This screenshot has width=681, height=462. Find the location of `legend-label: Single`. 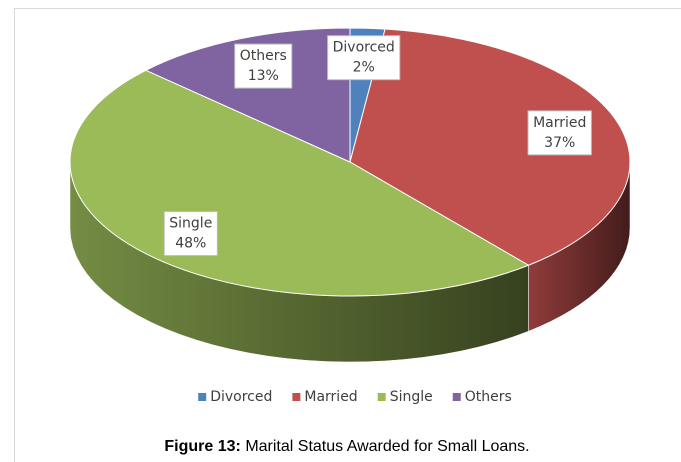

legend-label: Single is located at coordinates (411, 397).